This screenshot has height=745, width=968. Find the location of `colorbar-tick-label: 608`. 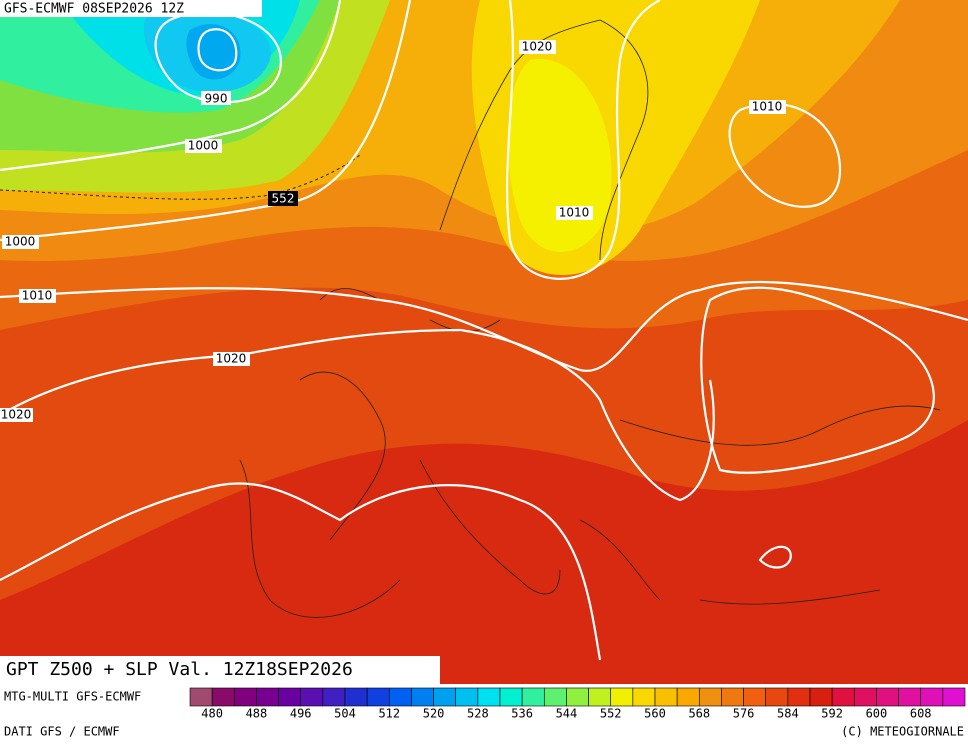

colorbar-tick-label: 608 is located at coordinates (921, 714).